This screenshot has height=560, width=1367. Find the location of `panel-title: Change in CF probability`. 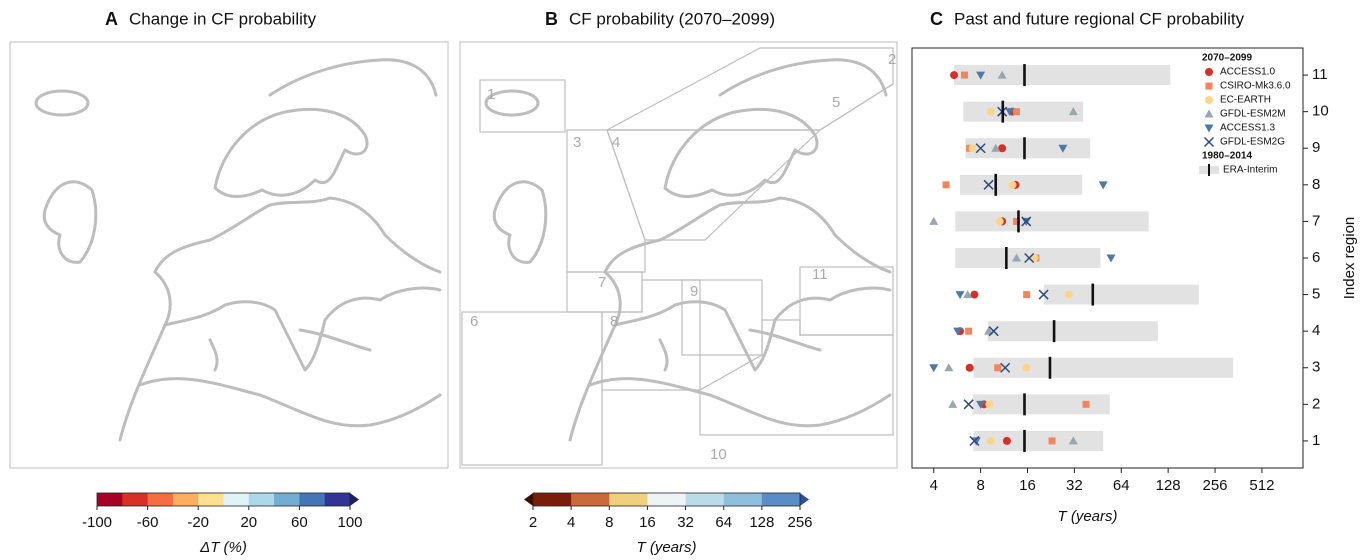

panel-title: Change in CF probability is located at coordinates (223, 18).